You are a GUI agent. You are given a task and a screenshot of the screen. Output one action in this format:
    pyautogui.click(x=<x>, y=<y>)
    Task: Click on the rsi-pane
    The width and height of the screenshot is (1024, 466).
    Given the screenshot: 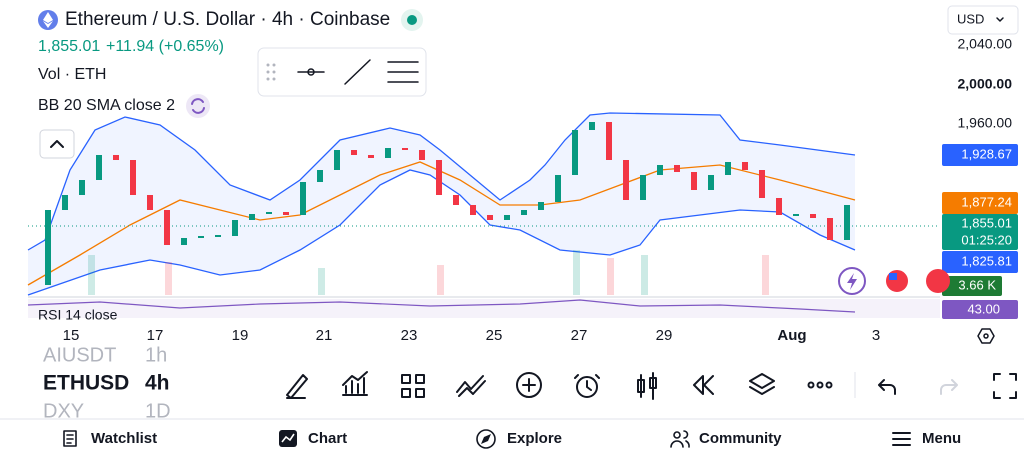 What is the action you would take?
    pyautogui.click(x=484, y=308)
    